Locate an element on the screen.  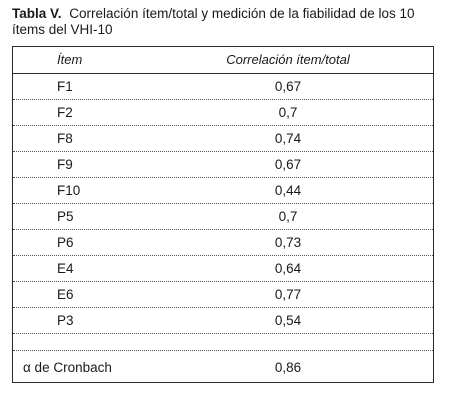
caption-tag: Tabla V. is located at coordinates (37, 13).